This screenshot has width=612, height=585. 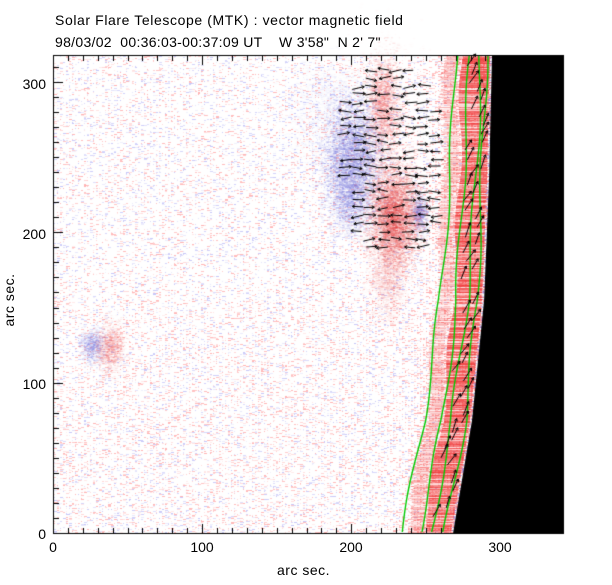 What do you see at coordinates (351, 547) in the screenshot?
I see `x-tick-label-200: 200` at bounding box center [351, 547].